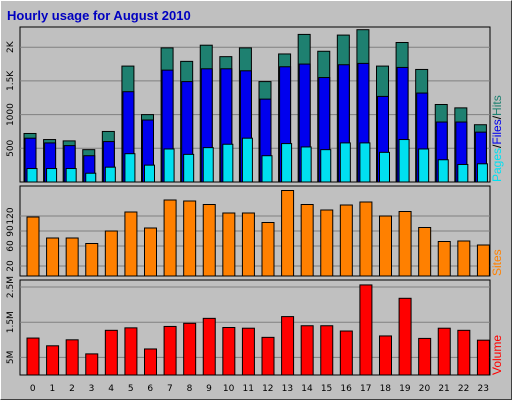 The image size is (512, 400). I want to click on hour-label: 15, so click(326, 389).